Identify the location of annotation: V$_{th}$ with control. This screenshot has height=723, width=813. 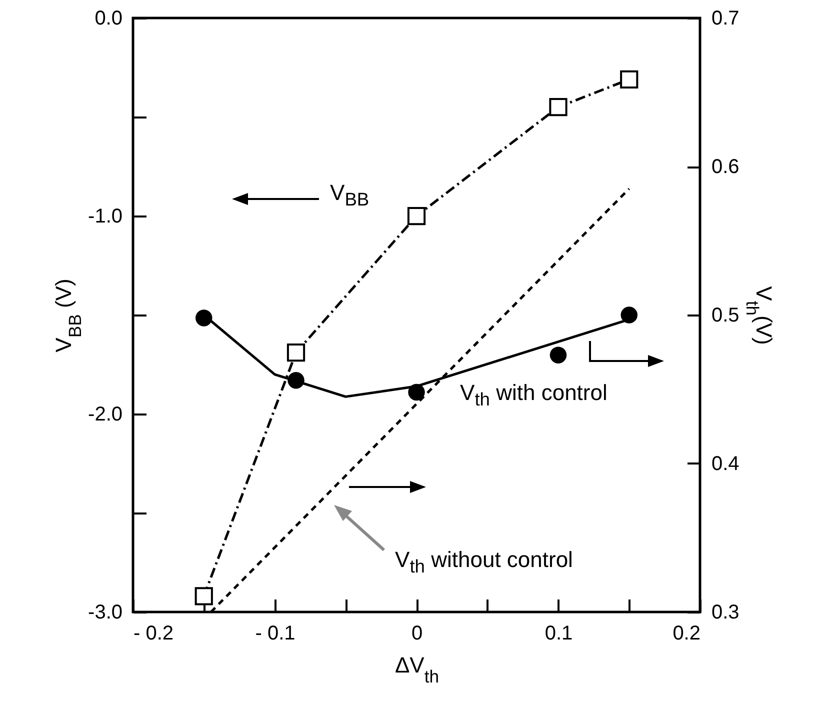
(534, 395).